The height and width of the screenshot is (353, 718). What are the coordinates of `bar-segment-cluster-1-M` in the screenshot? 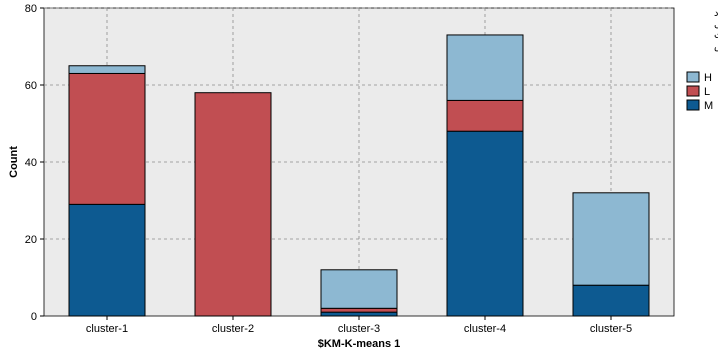 It's located at (107, 260).